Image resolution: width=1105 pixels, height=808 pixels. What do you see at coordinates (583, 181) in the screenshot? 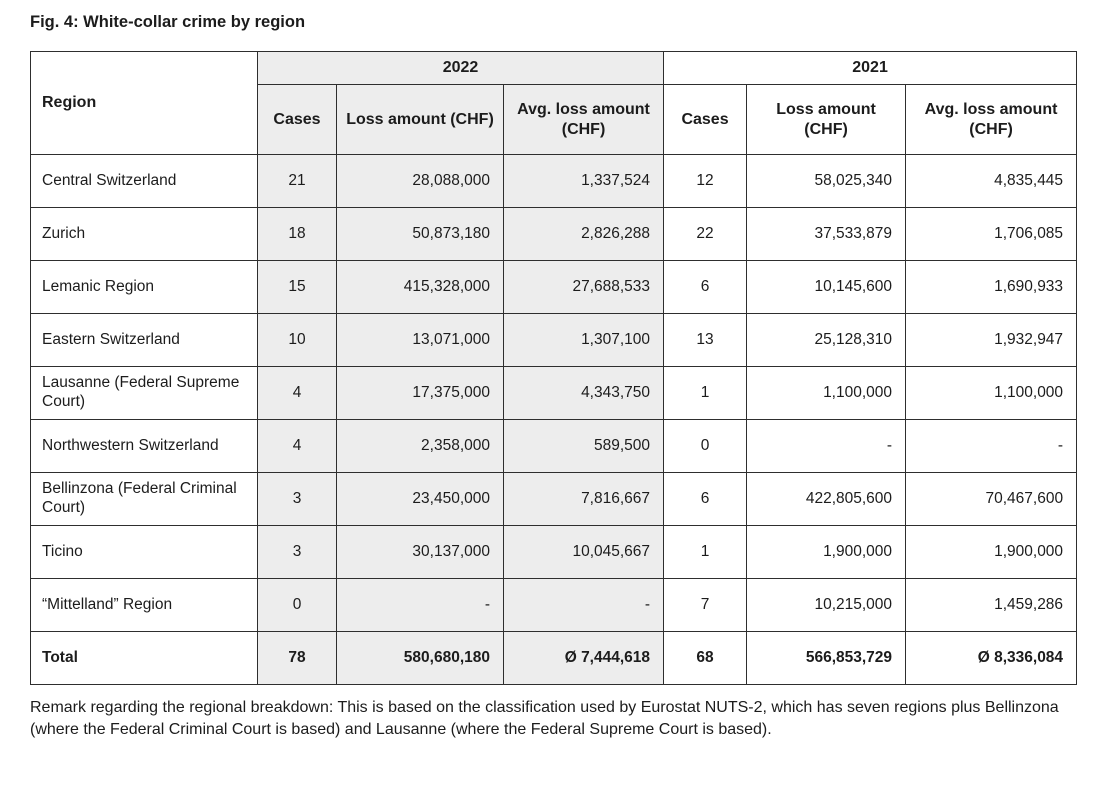
I see `avg-loss-2022-cell: 1,337,524` at bounding box center [583, 181].